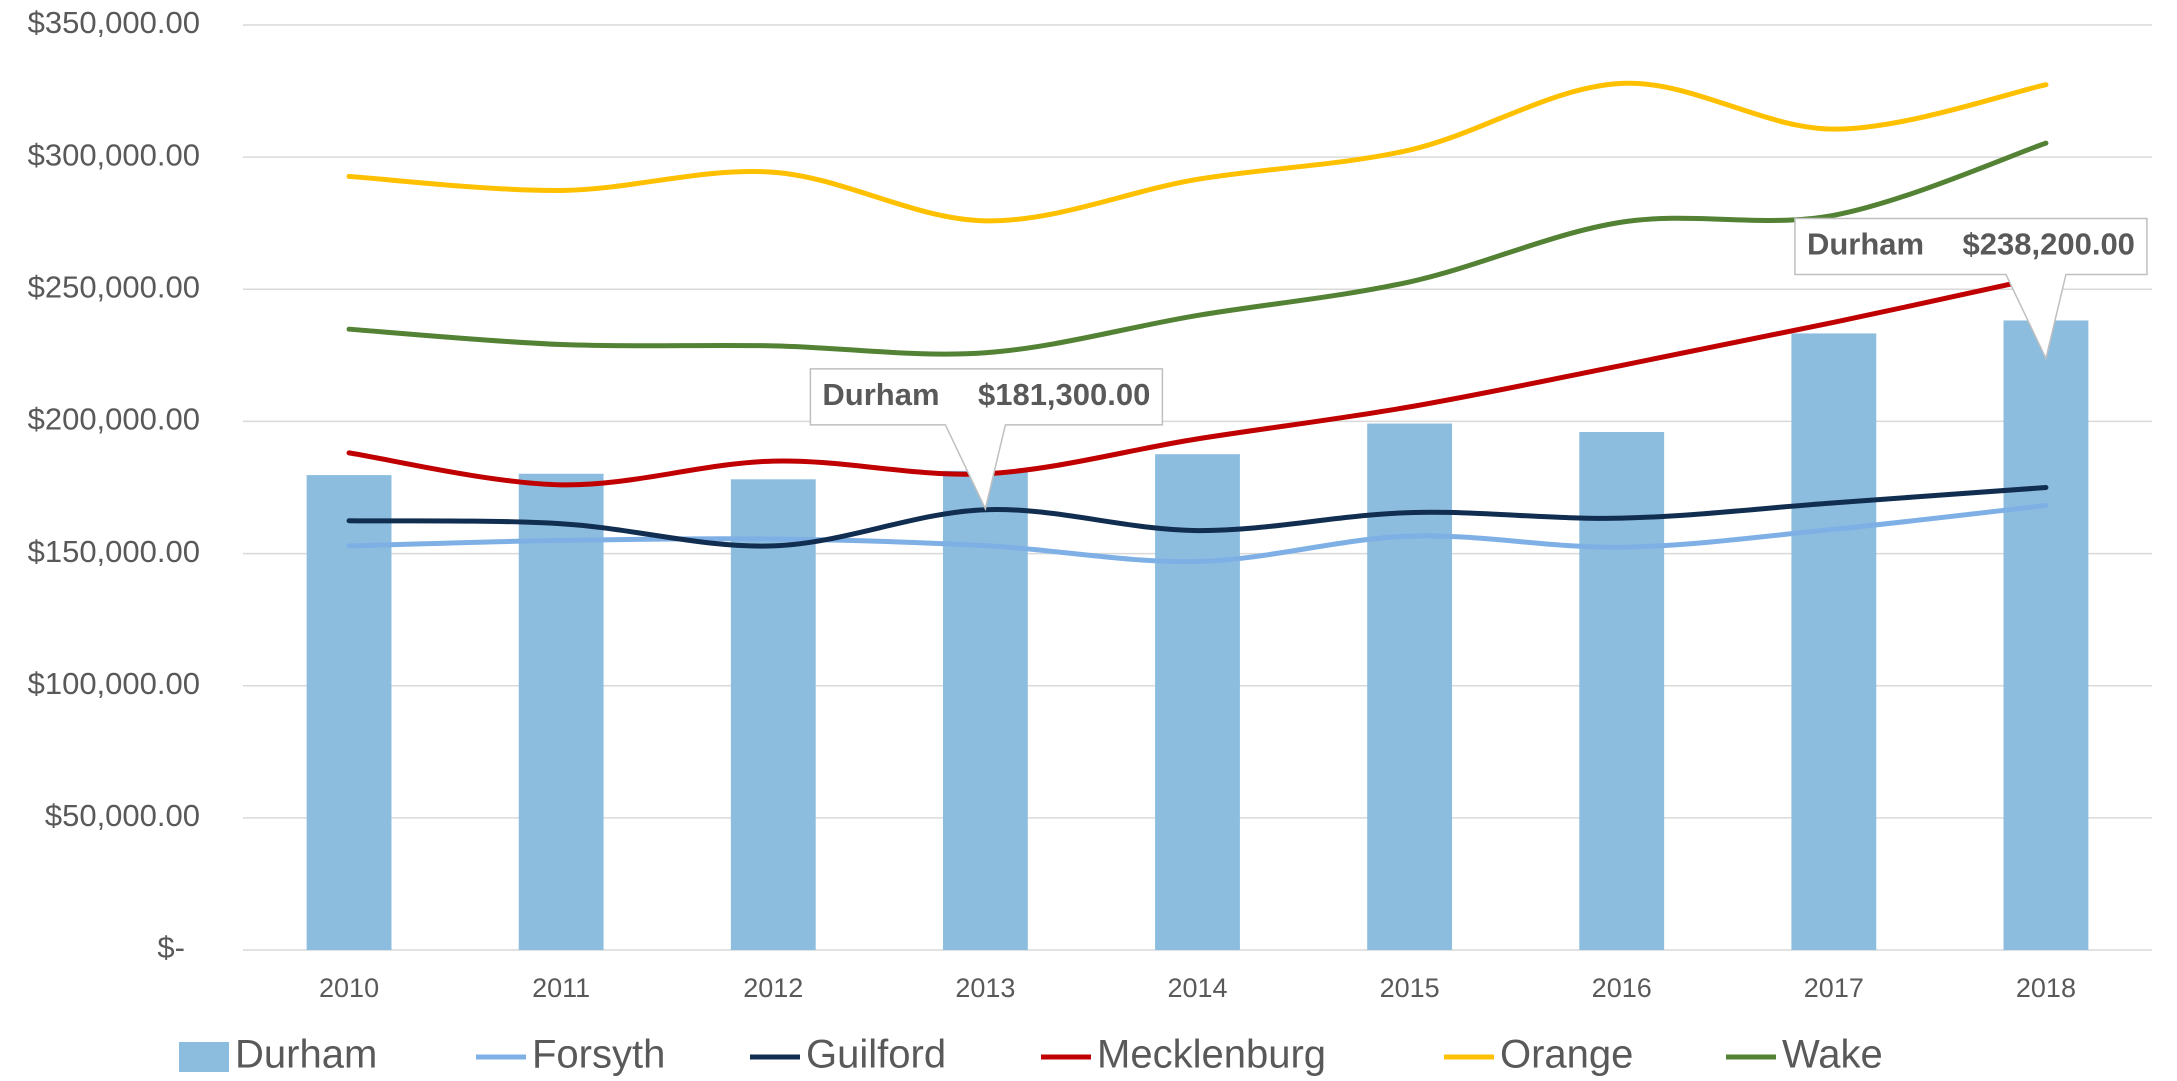 The image size is (2177, 1081). I want to click on legend-label: Durham, so click(306, 1055).